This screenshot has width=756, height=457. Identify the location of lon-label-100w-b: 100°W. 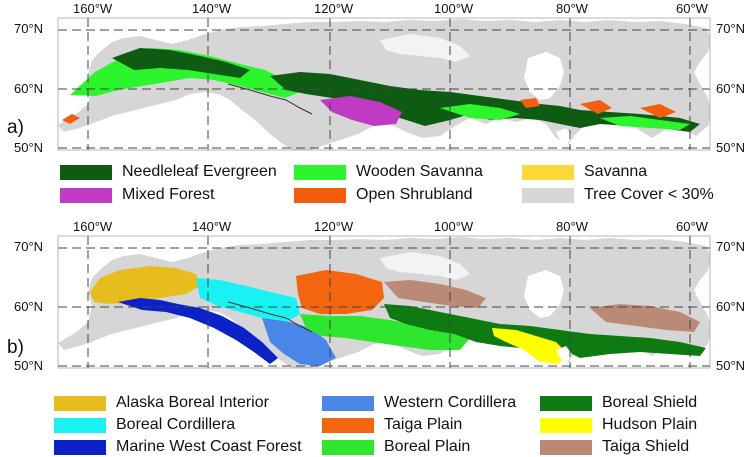
(454, 226).